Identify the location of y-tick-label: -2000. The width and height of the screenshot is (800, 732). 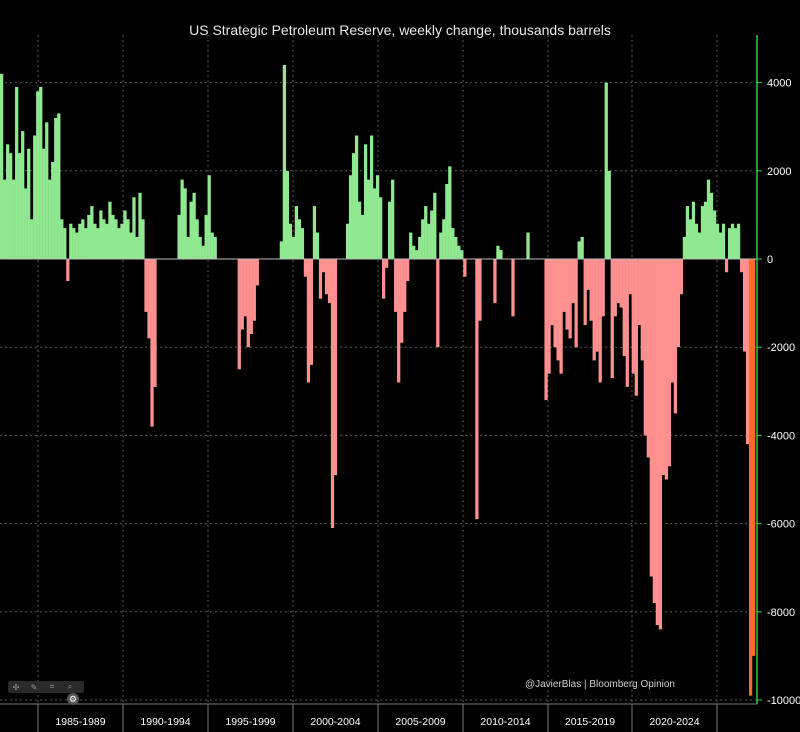
(781, 348).